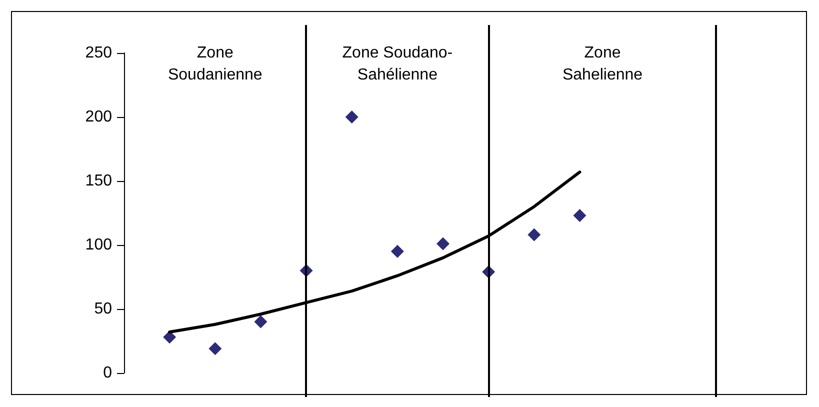 The height and width of the screenshot is (407, 819). What do you see at coordinates (98, 117) in the screenshot?
I see `y-tick-label: 200` at bounding box center [98, 117].